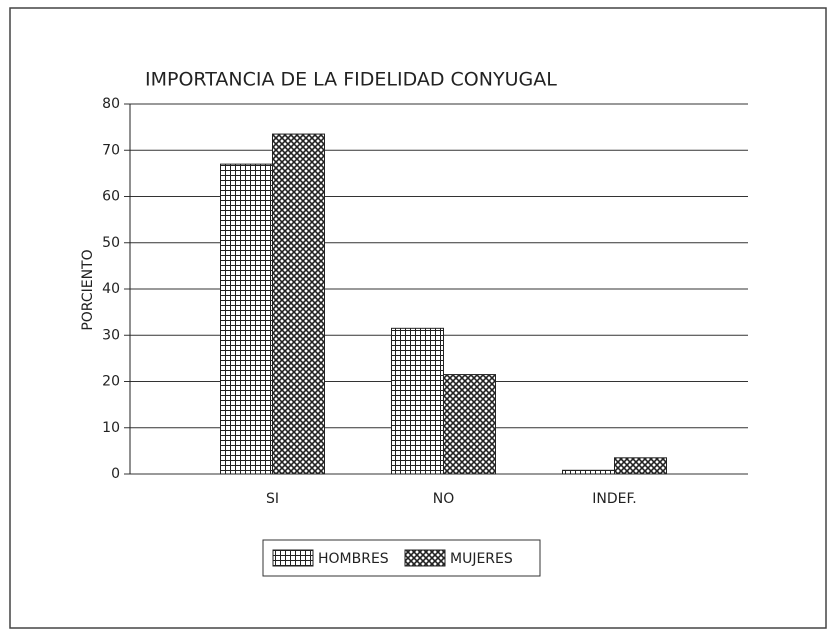  What do you see at coordinates (614, 499) in the screenshot?
I see `x-tick-label: INDEF.` at bounding box center [614, 499].